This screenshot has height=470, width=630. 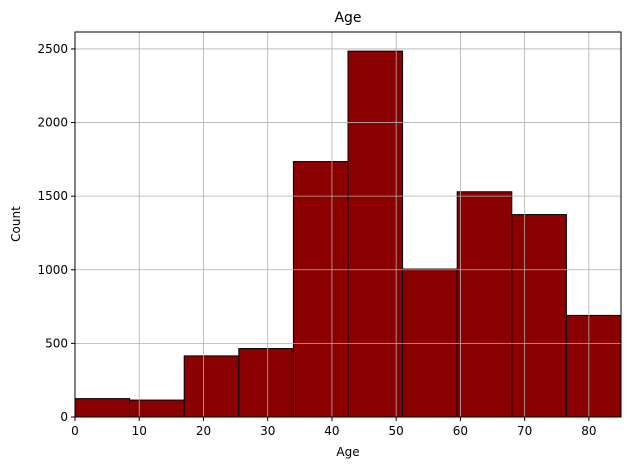 I want to click on chart-title: Age, so click(x=347, y=18).